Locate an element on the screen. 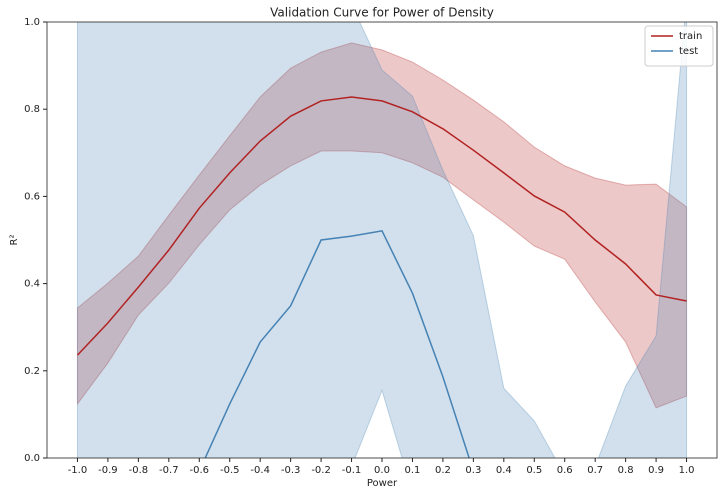 This screenshot has height=496, width=728. x-tick-label: -0.2 is located at coordinates (321, 470).